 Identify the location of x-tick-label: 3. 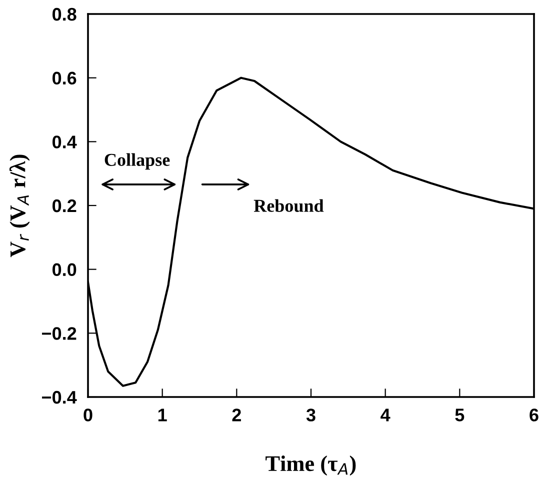
(311, 415).